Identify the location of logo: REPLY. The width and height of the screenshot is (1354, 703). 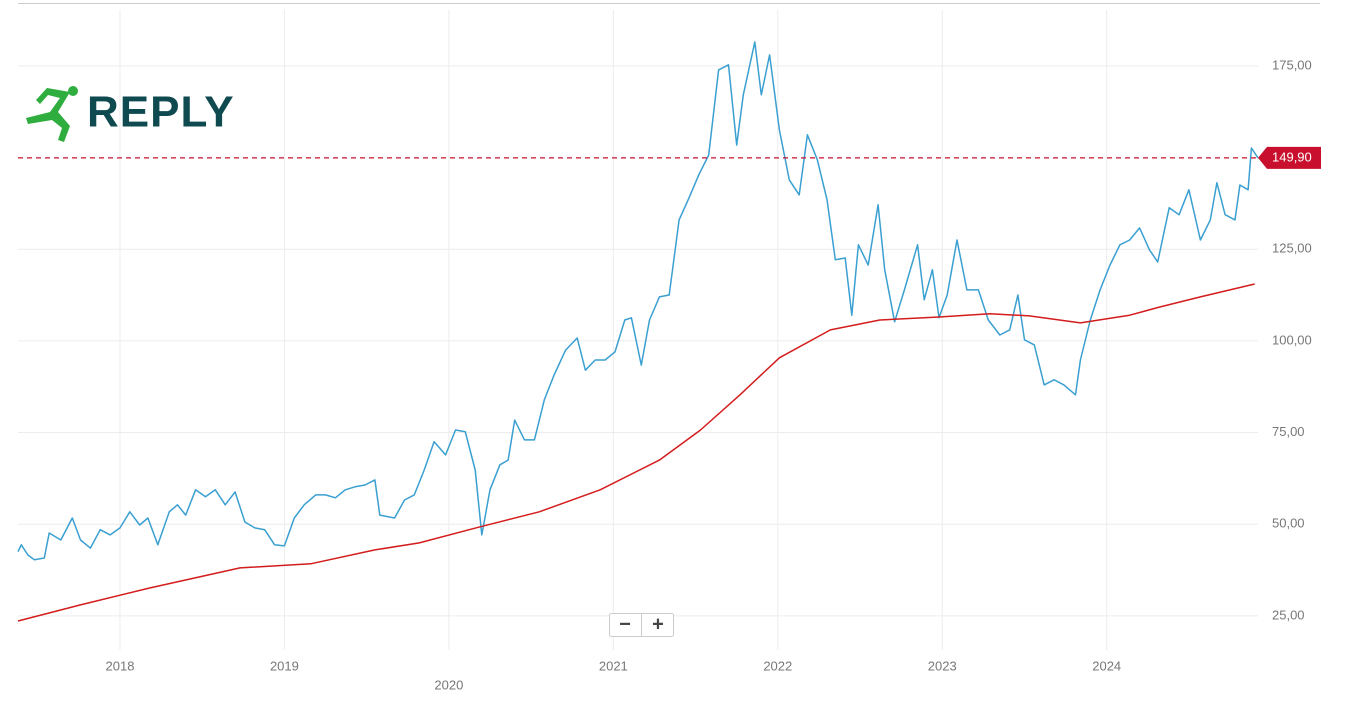
(130, 114).